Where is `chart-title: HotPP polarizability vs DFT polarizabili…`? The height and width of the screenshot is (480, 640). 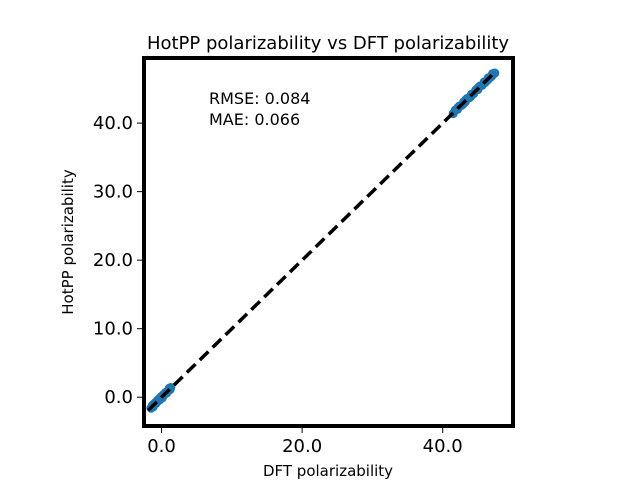 chart-title: HotPP polarizability vs DFT polarizabili… is located at coordinates (328, 43).